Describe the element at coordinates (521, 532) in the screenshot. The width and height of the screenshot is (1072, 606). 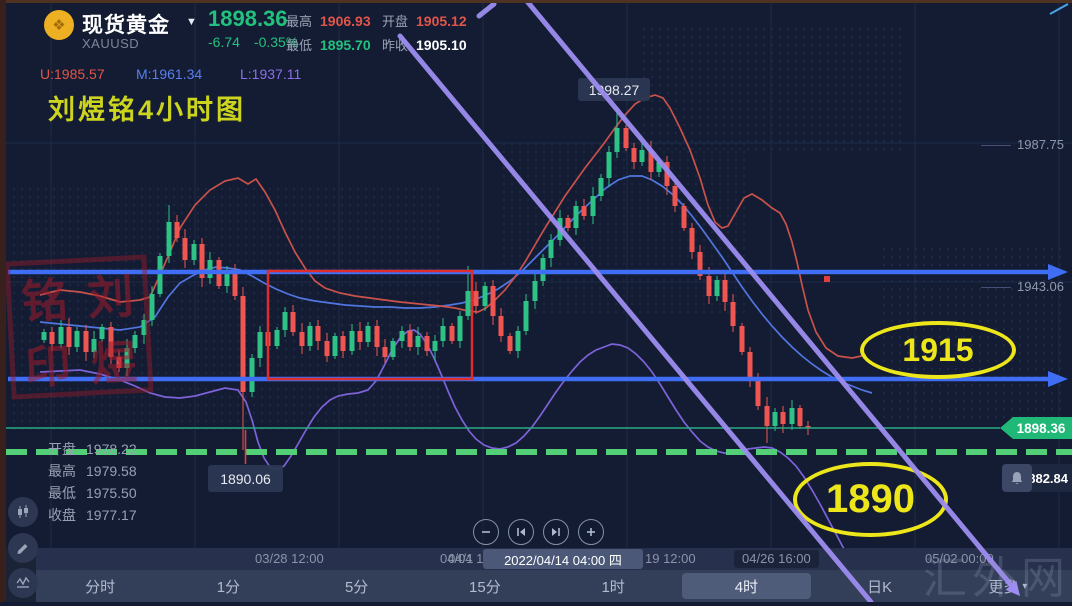
I see `go-to-start-button` at that location.